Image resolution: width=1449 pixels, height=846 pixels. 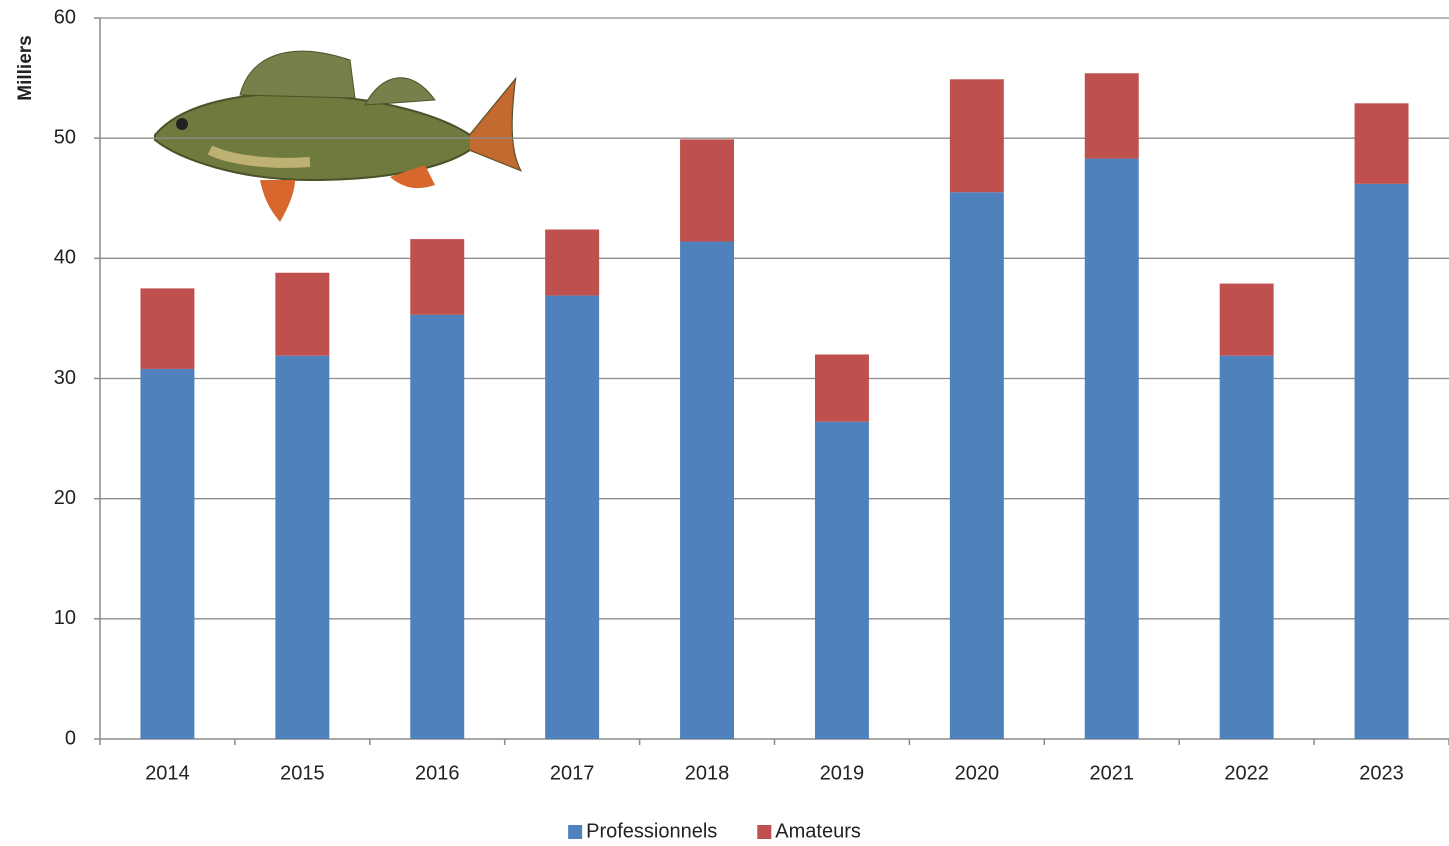 I want to click on fish-illustration, so click(x=338, y=136).